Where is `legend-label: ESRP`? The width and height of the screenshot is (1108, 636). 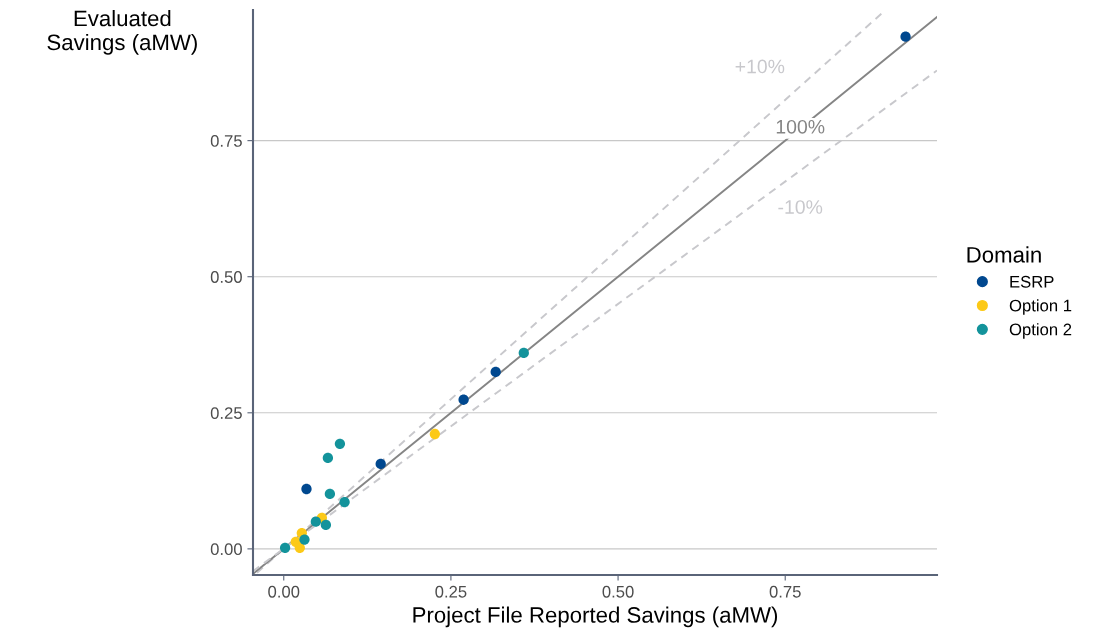
legend-label: ESRP is located at coordinates (1032, 281).